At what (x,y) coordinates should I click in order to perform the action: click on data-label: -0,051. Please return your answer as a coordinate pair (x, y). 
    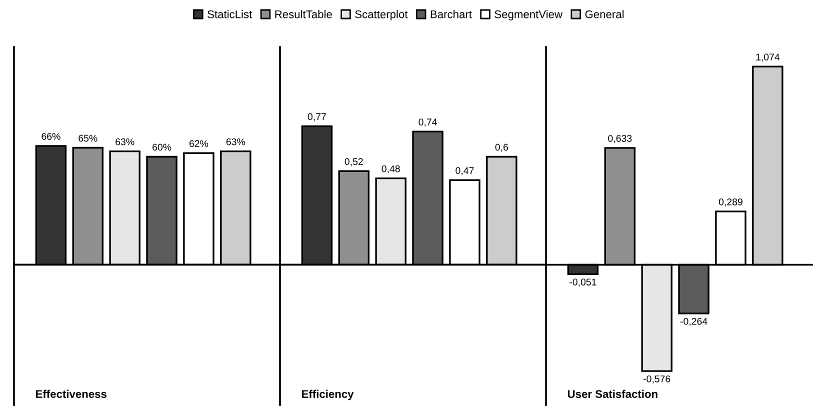
    Looking at the image, I should click on (583, 282).